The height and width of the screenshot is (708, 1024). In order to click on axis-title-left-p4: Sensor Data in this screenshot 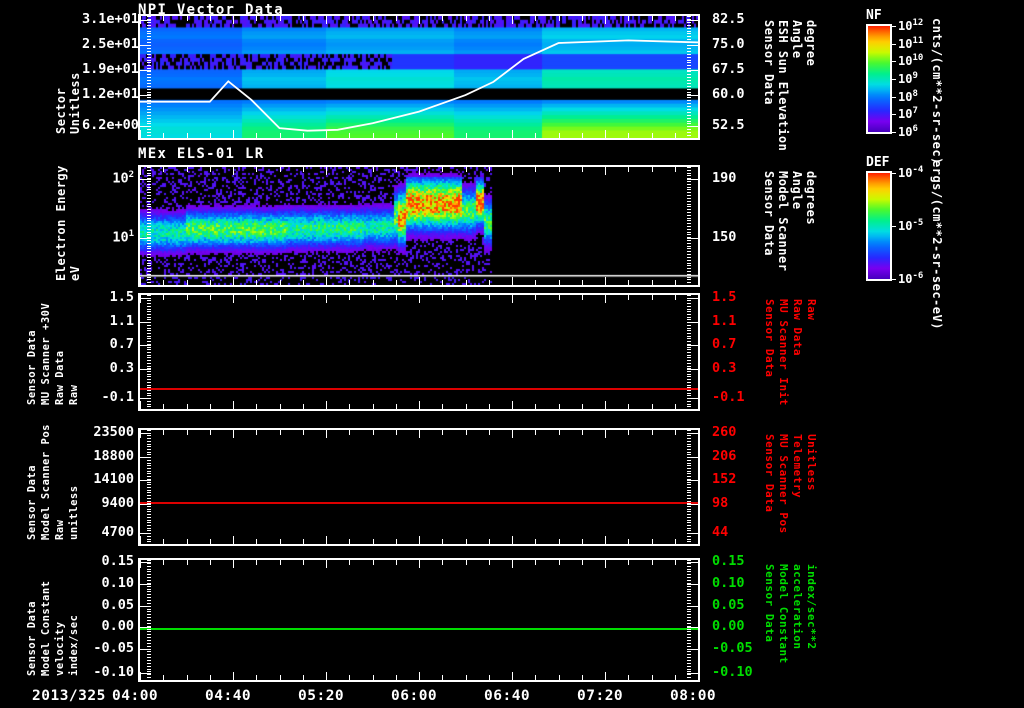, I will do `click(32, 502)`.